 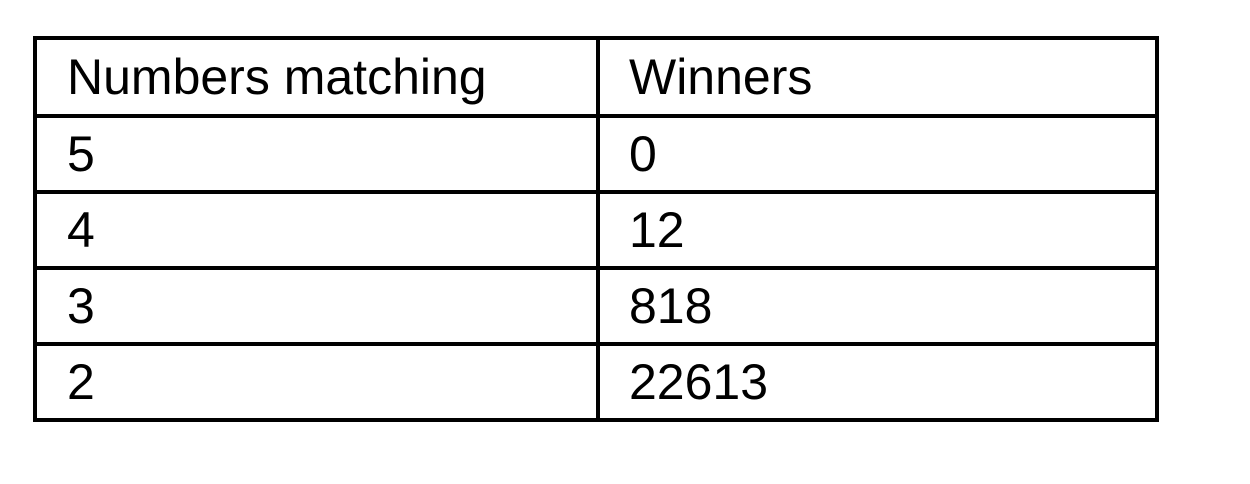 What do you see at coordinates (316, 77) in the screenshot?
I see `column-header-numbers-matching: Numbers matching` at bounding box center [316, 77].